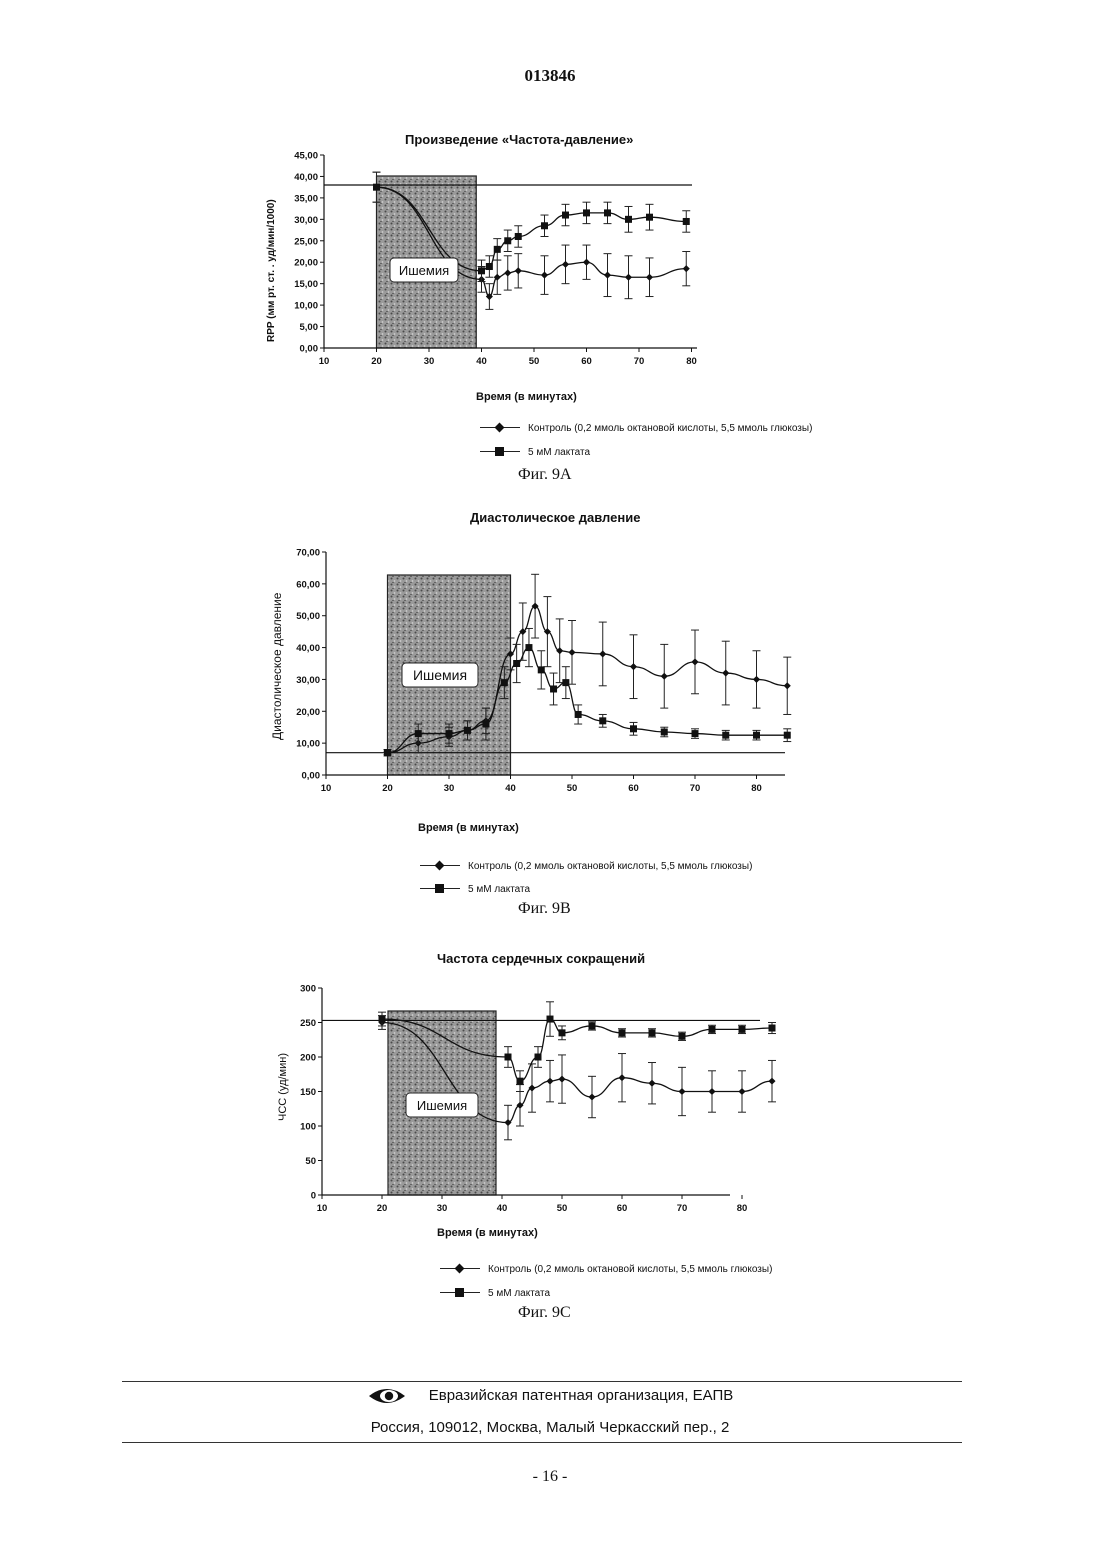 The width and height of the screenshot is (1100, 1556). What do you see at coordinates (429, 361) in the screenshot?
I see `x-tick-label: 30` at bounding box center [429, 361].